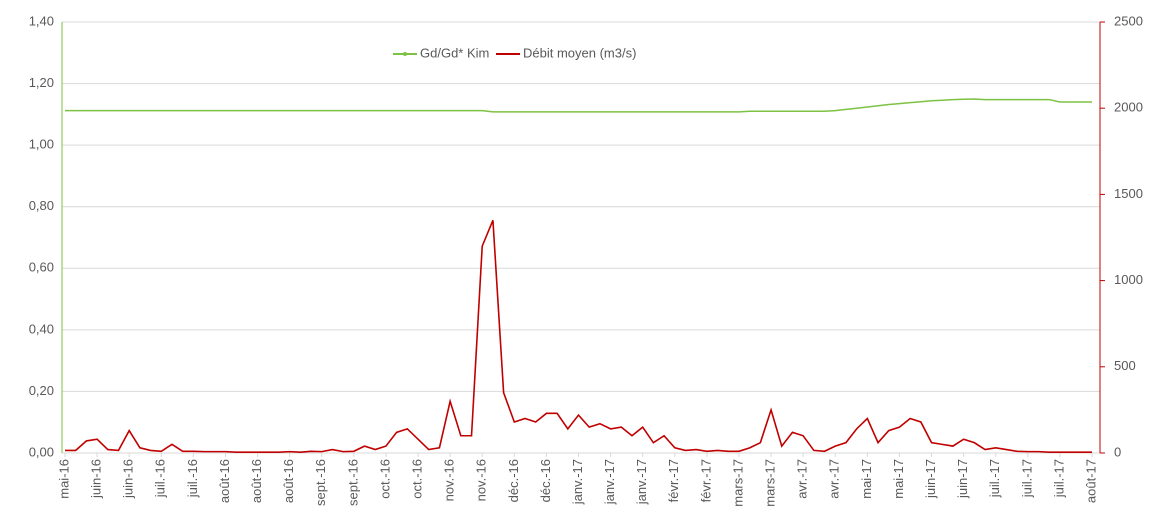  What do you see at coordinates (41, 82) in the screenshot?
I see `y-tick-label: 1,20` at bounding box center [41, 82].